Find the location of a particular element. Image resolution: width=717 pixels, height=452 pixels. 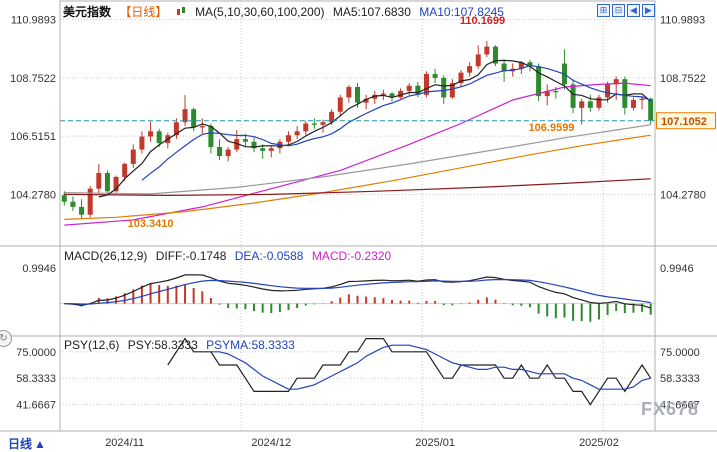

psy-axis-label-right: 58.3333 is located at coordinates (680, 379).